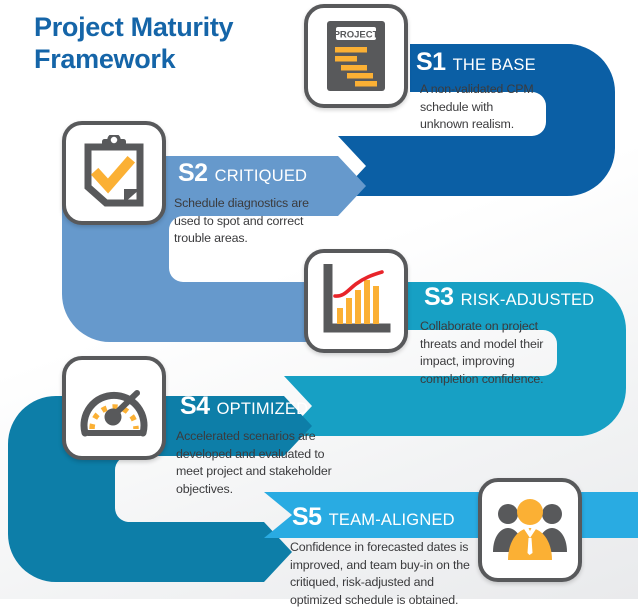 This screenshot has height=609, width=638. Describe the element at coordinates (134, 43) in the screenshot. I see `page-title: Project Maturity Framework` at that location.